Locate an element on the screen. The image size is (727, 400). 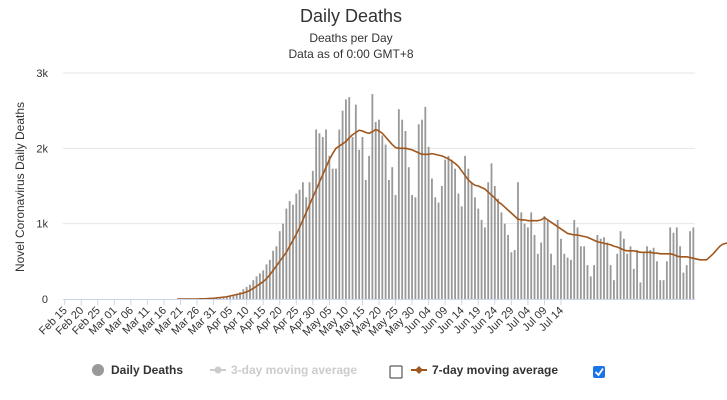
checkbox-3-day-ma is located at coordinates (396, 372).